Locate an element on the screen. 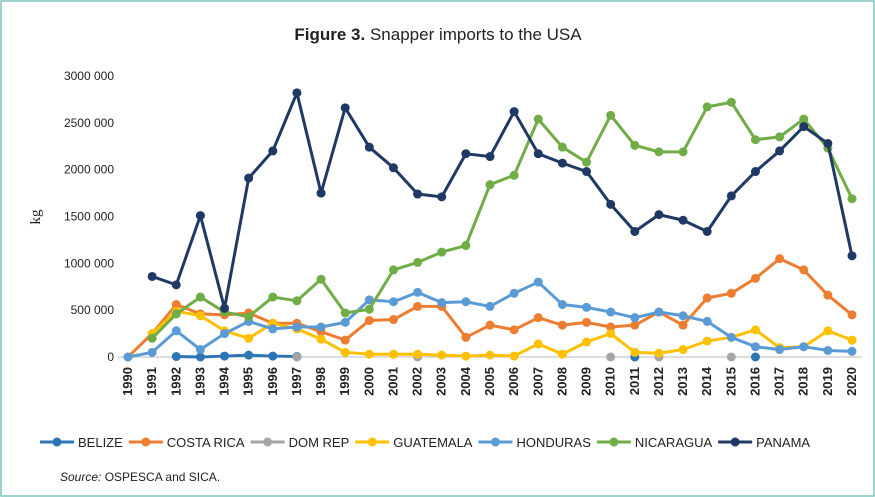 This screenshot has height=497, width=875. source: Source: OSPESCA and SICA. is located at coordinates (140, 477).